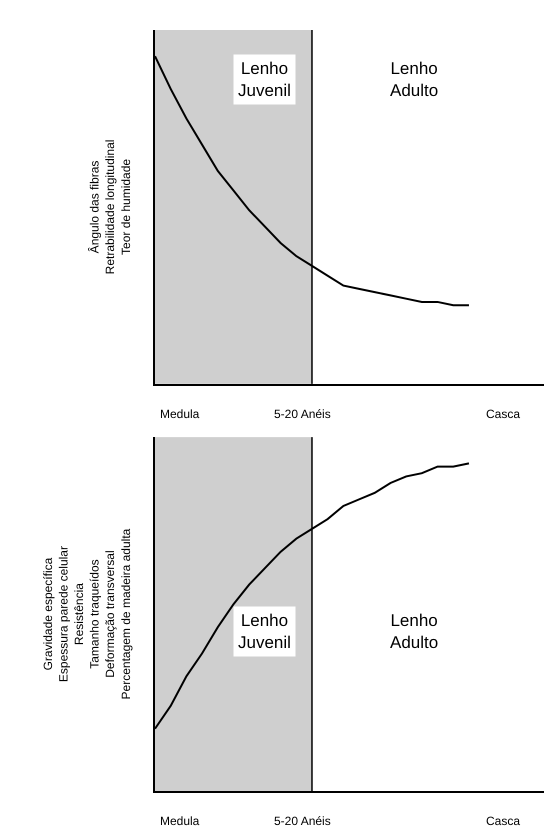 The height and width of the screenshot is (831, 549). What do you see at coordinates (110, 207) in the screenshot?
I see `y-axis-title: Ângulo das fibras Retrabilidade longitudinal Teor de humidade` at bounding box center [110, 207].